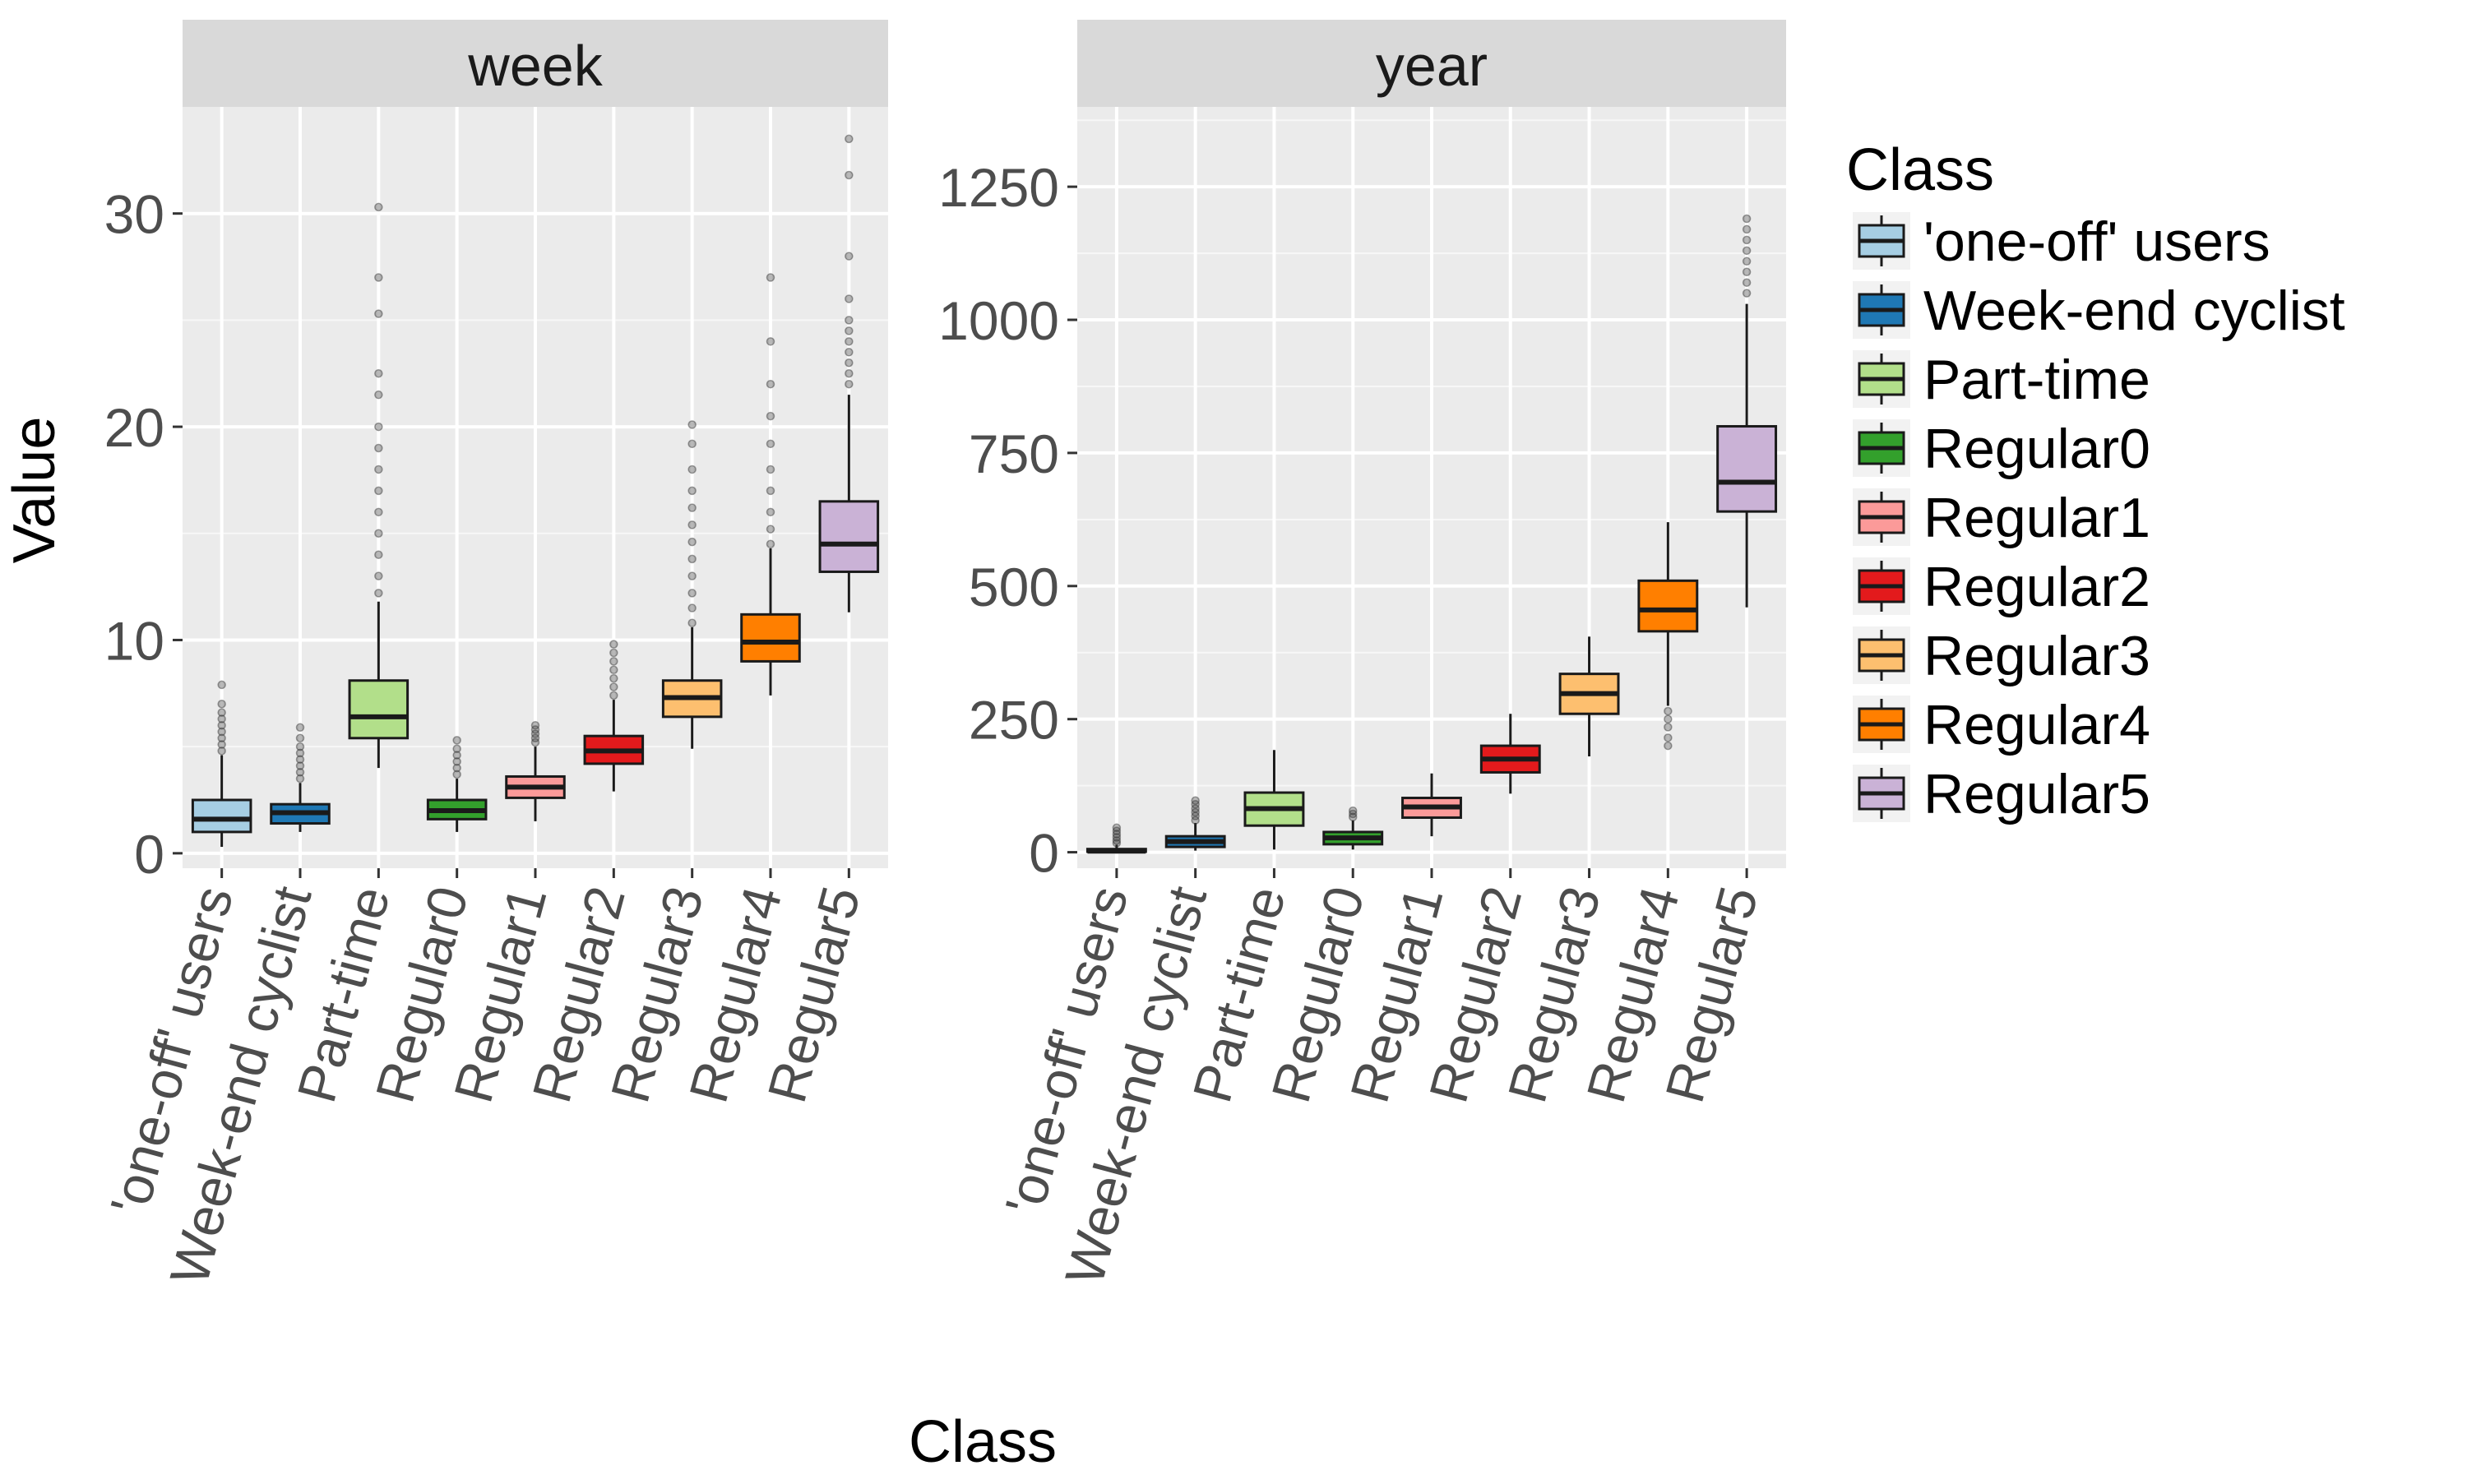  Describe the element at coordinates (2036, 518) in the screenshot. I see `legend-entry-label: Regular1` at that location.